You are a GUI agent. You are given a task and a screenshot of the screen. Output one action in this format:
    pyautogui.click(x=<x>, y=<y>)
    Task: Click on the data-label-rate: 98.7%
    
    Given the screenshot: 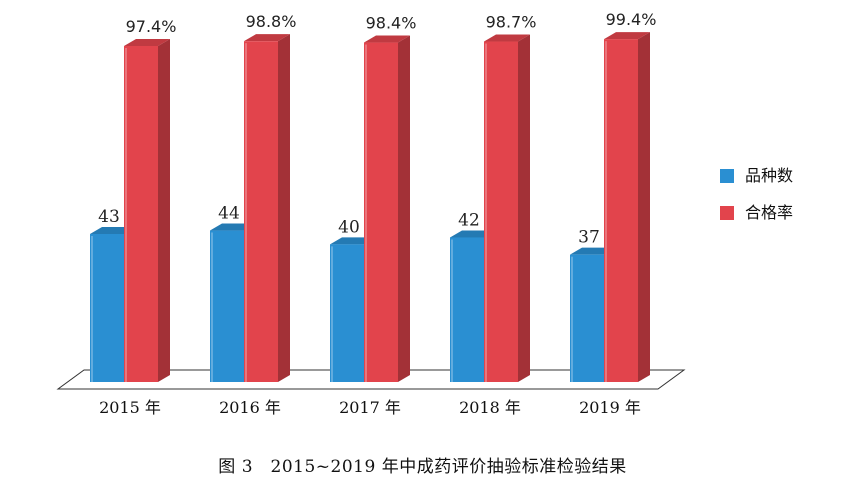 What is the action you would take?
    pyautogui.click(x=511, y=22)
    